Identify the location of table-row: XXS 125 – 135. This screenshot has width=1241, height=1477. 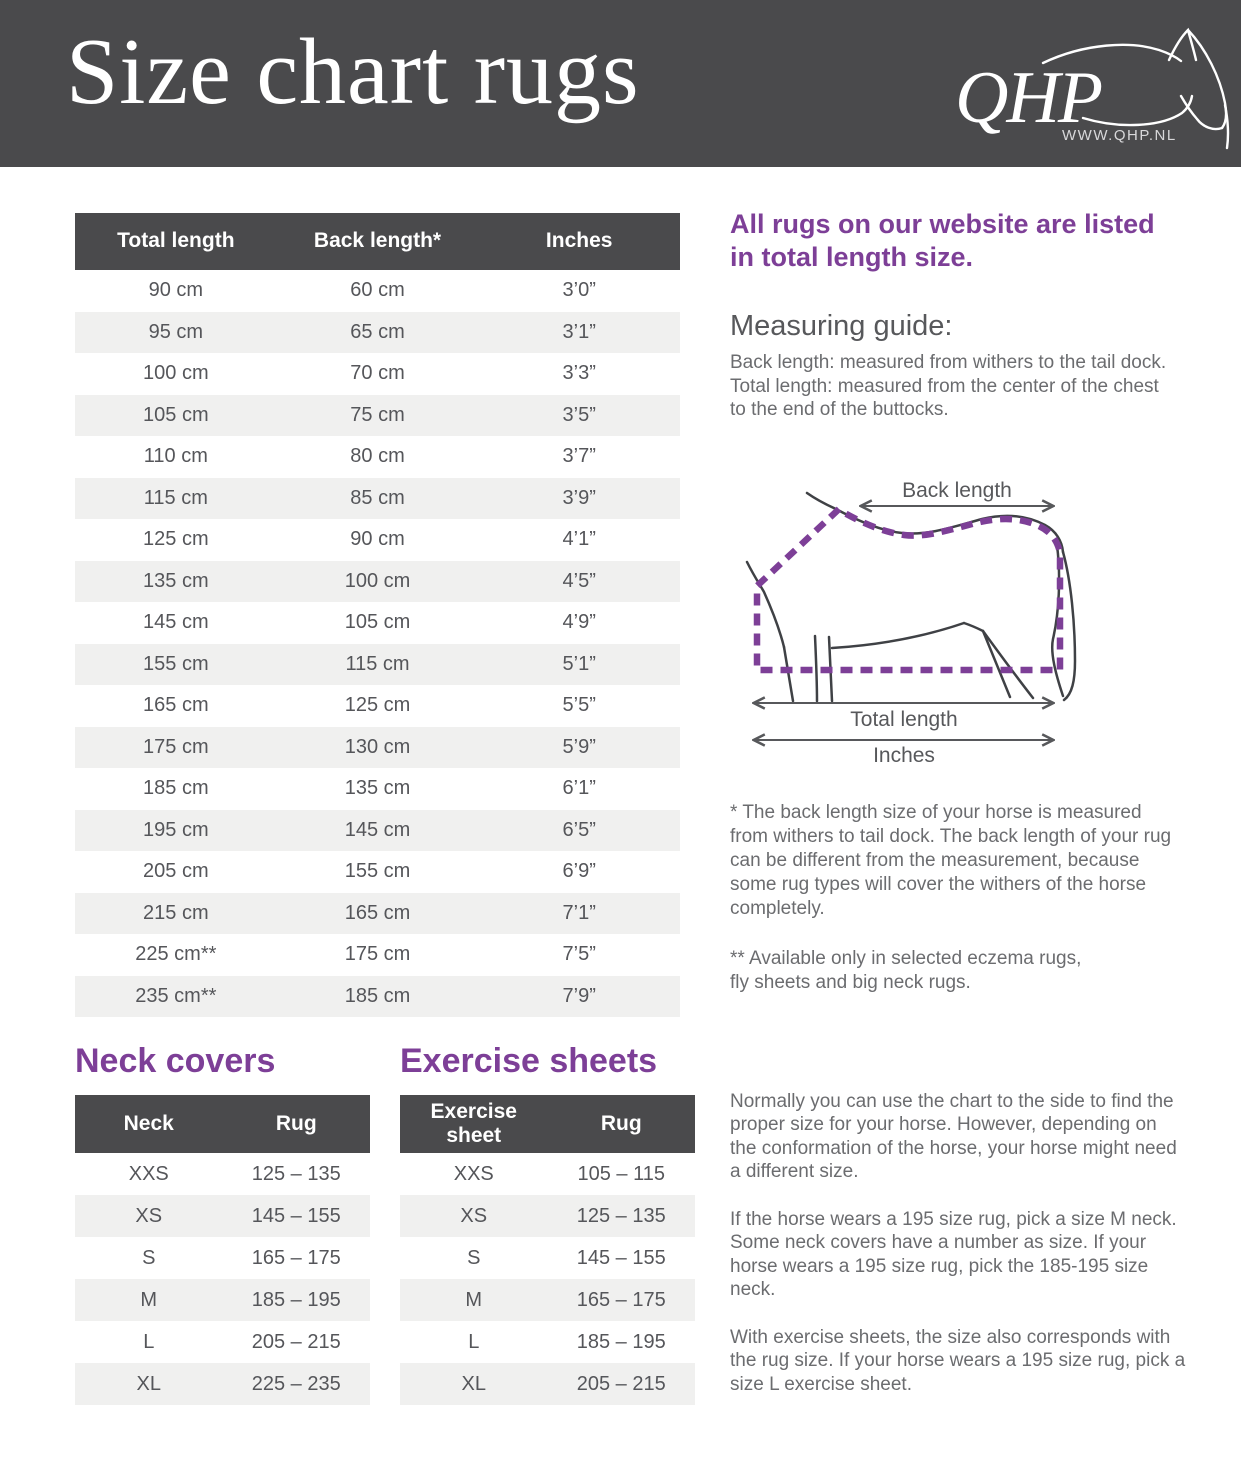
(222, 1174).